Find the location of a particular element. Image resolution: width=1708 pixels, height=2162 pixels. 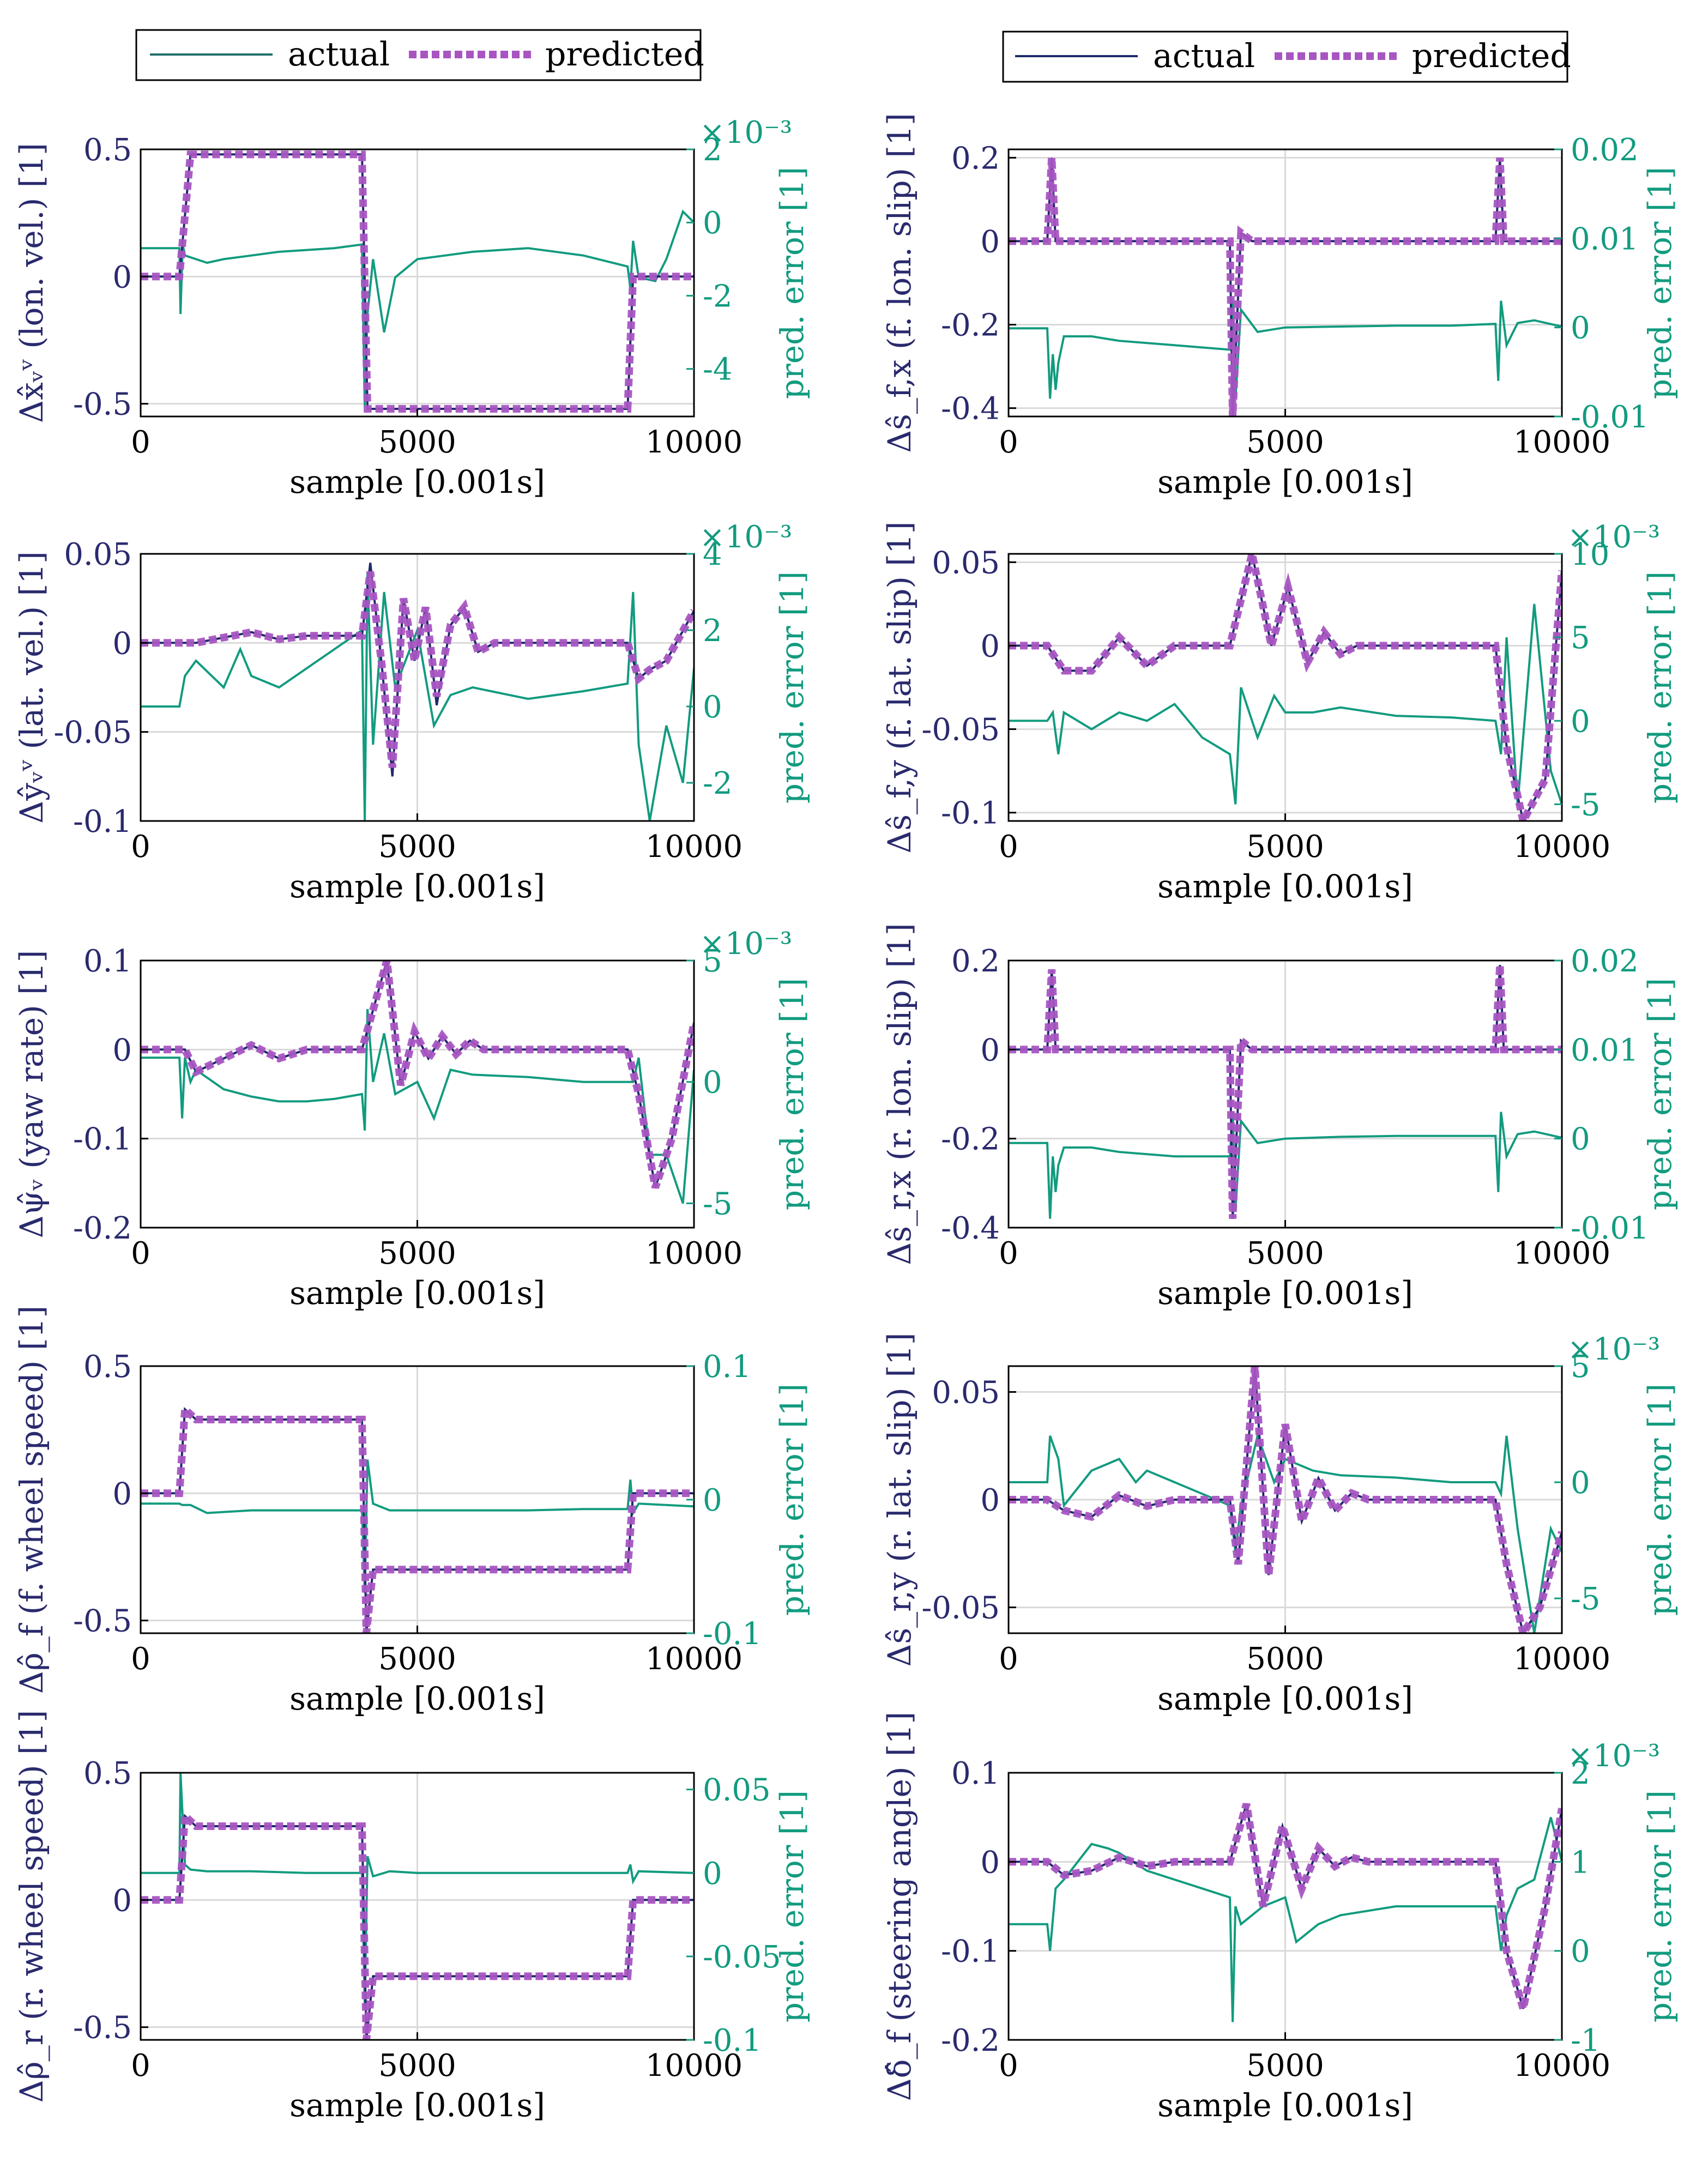

y2-tick-label: 0.05 is located at coordinates (737, 1790).